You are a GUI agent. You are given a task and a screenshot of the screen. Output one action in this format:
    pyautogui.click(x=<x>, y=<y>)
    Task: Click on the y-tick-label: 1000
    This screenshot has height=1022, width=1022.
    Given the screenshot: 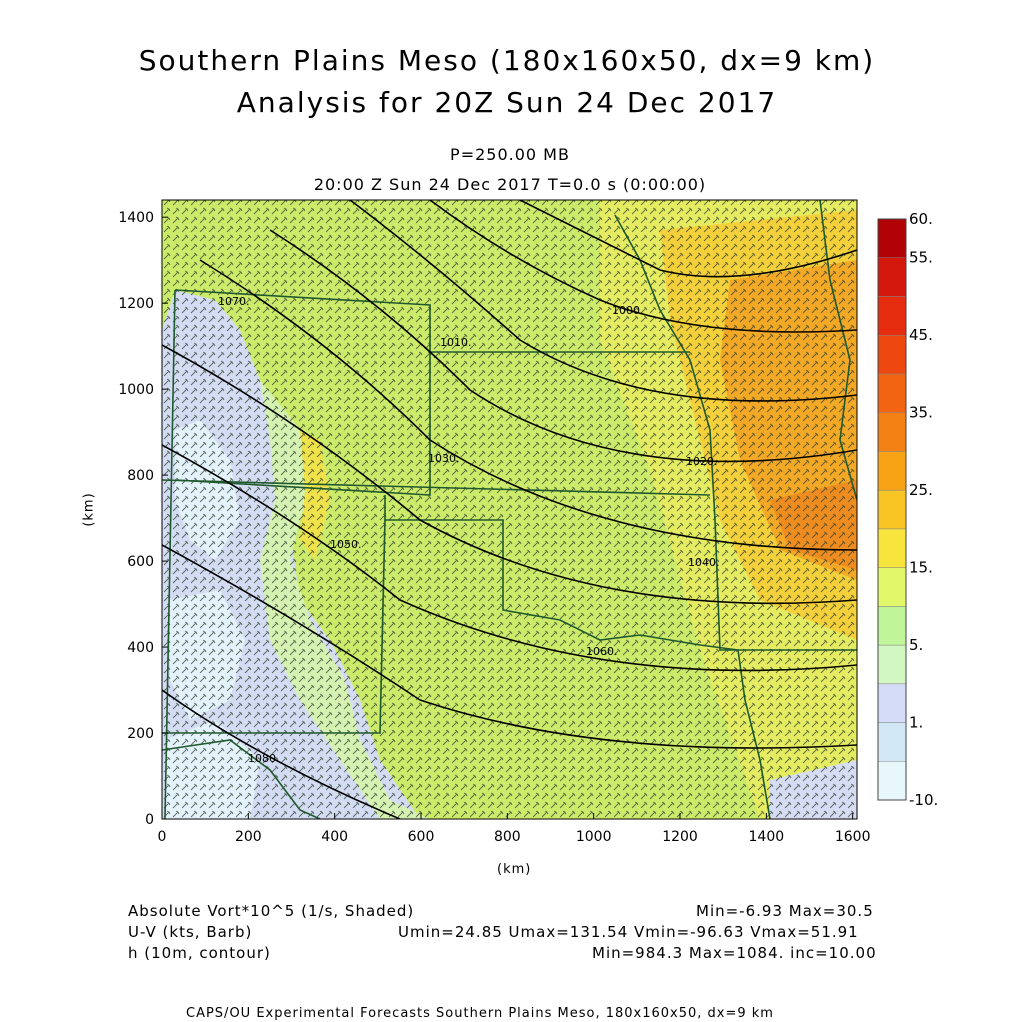 What is the action you would take?
    pyautogui.click(x=136, y=390)
    